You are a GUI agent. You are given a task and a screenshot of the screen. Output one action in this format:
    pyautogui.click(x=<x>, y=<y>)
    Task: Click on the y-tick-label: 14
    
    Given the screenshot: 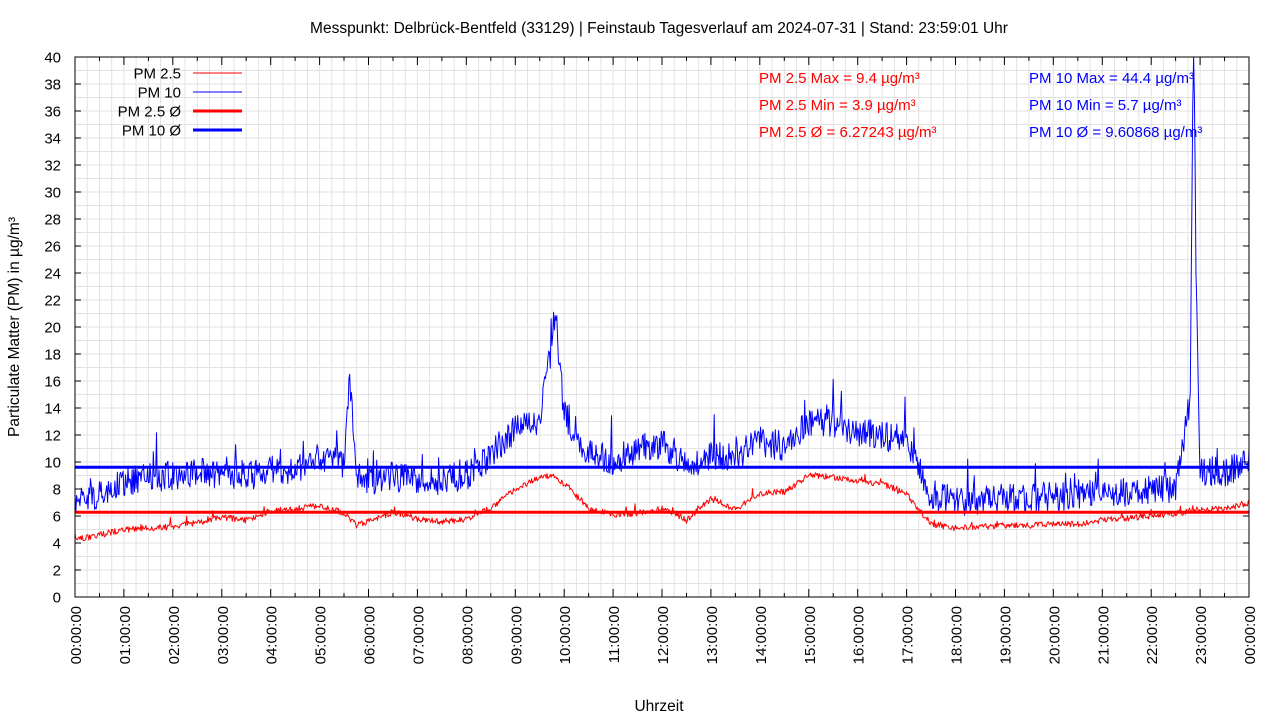 What is the action you would take?
    pyautogui.click(x=52, y=409)
    